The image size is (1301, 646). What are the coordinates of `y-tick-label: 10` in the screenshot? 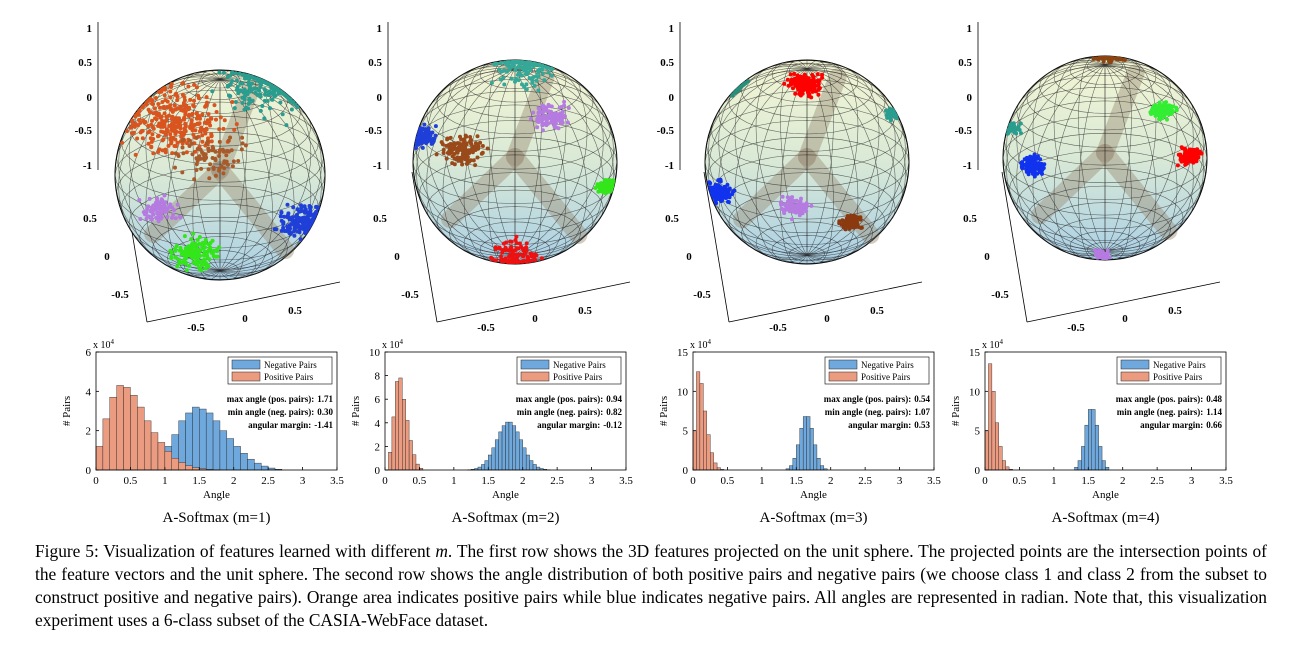 It's located at (975, 392).